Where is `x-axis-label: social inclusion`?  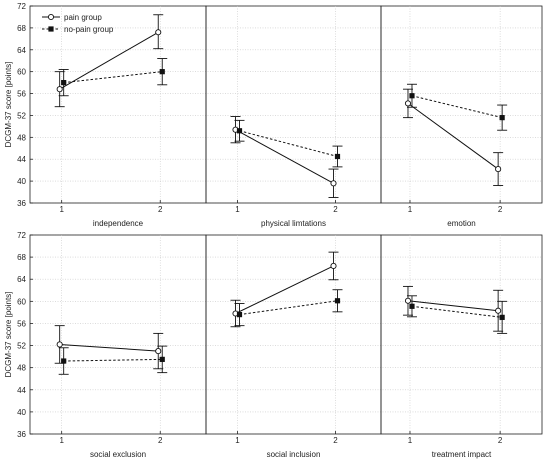 x-axis-label: social inclusion is located at coordinates (294, 454).